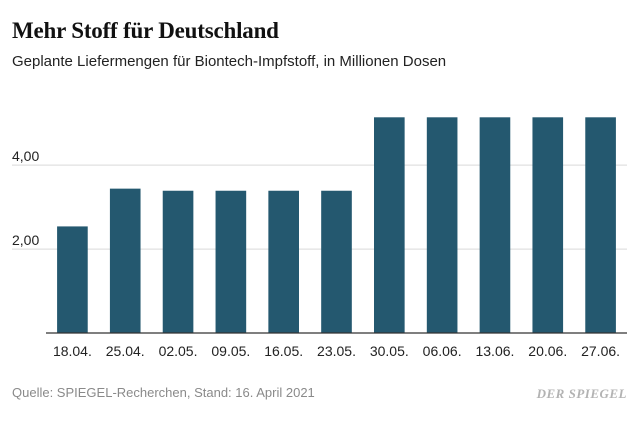 This screenshot has width=639, height=425. I want to click on x-tick-label: 18.04., so click(72, 351).